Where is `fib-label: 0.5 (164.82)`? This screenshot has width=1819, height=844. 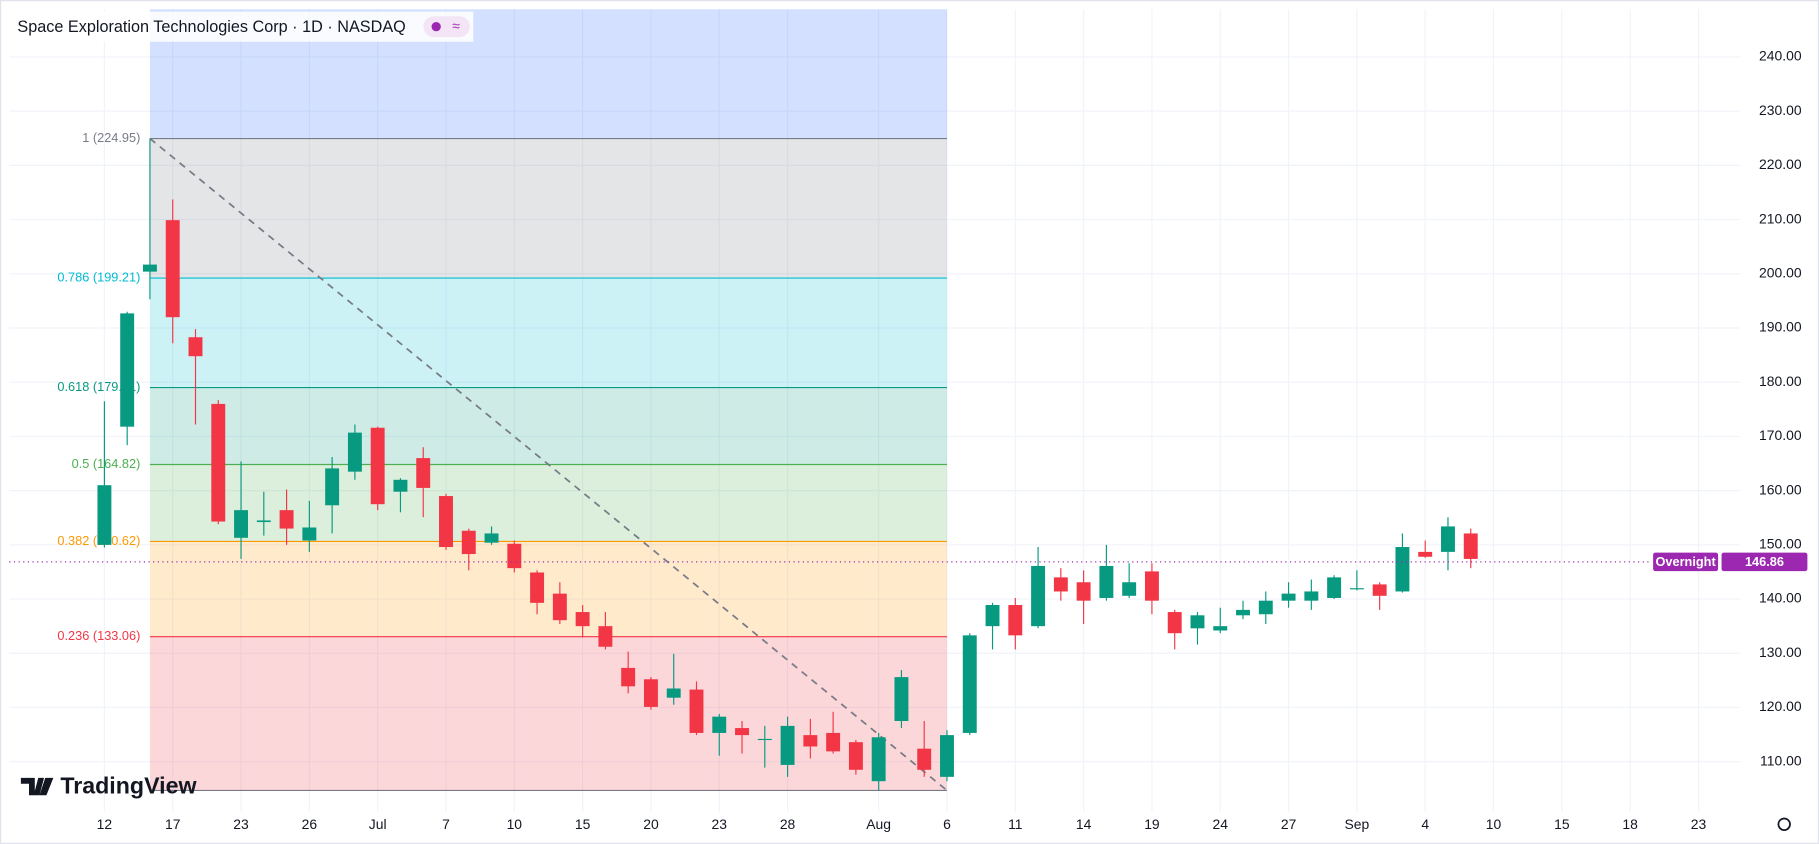
fib-label: 0.5 (164.82) is located at coordinates (106, 463).